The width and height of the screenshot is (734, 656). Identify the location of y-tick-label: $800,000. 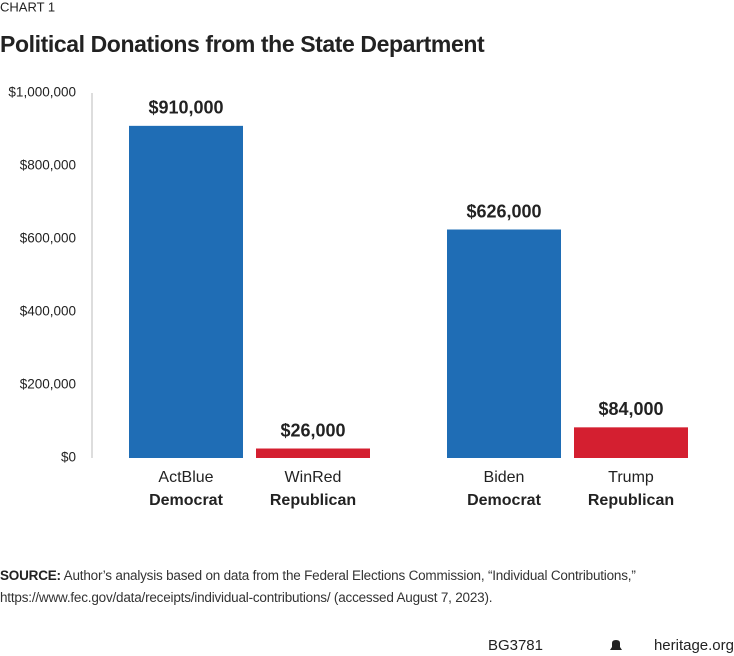
(48, 165).